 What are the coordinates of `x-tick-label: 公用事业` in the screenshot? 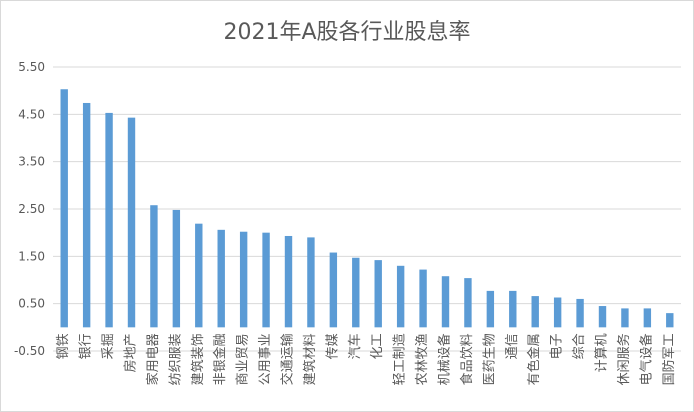 It's located at (265, 359).